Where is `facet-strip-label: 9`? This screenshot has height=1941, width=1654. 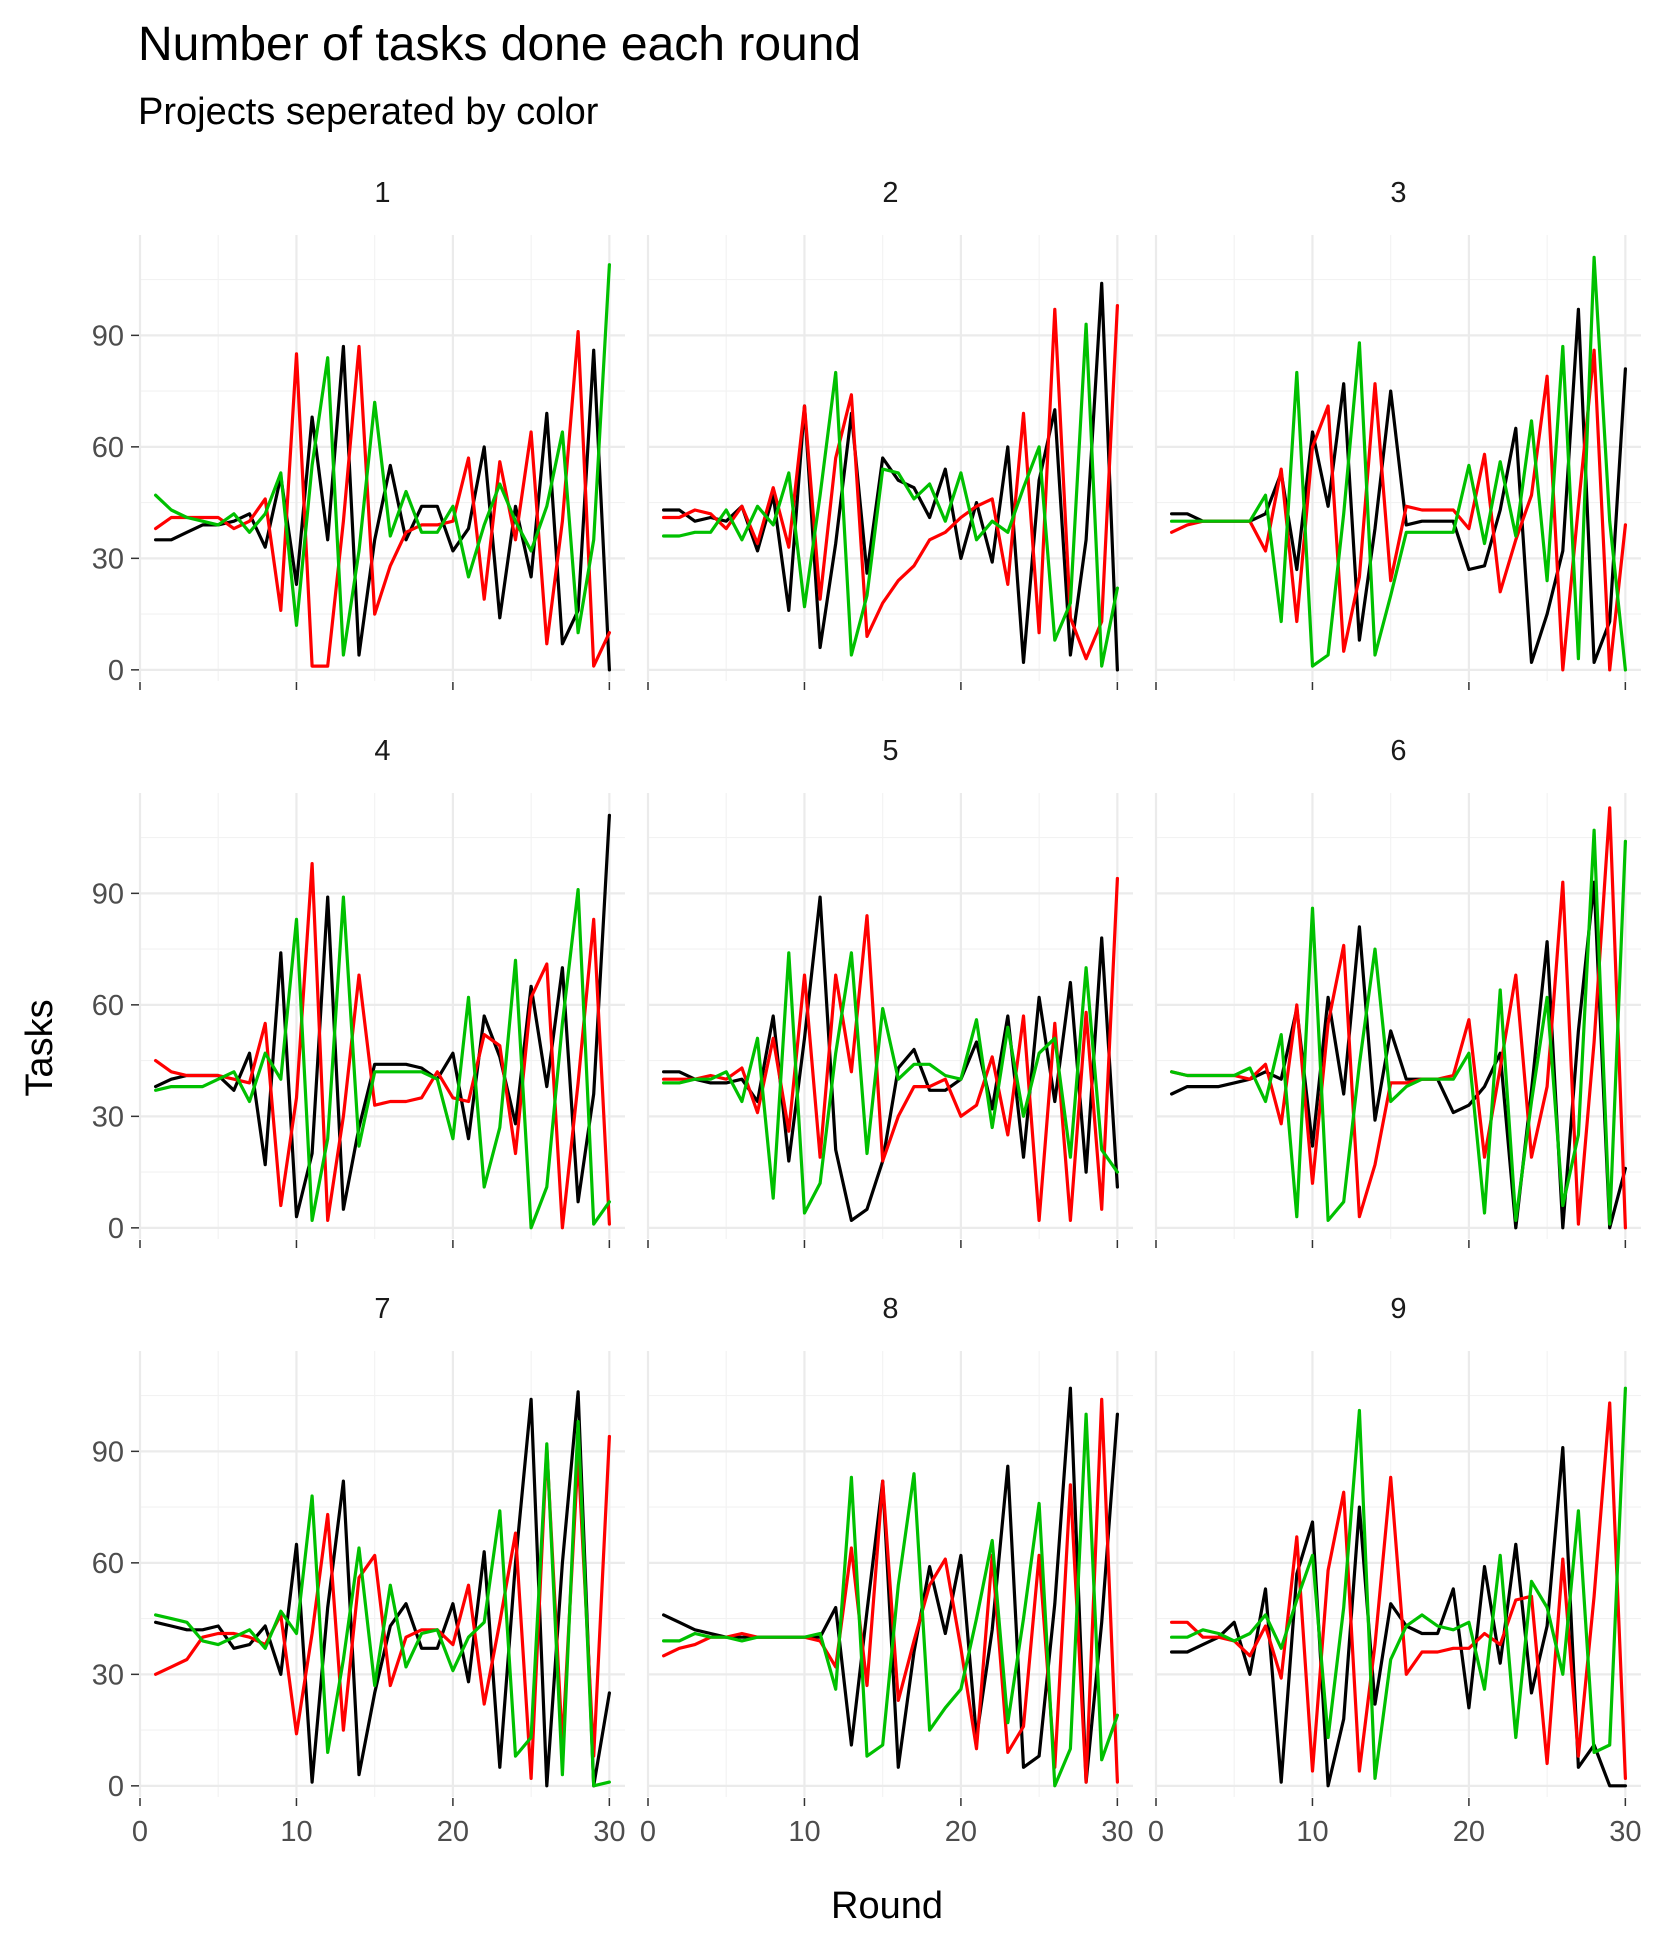 facet-strip-label: 9 is located at coordinates (1398, 1309).